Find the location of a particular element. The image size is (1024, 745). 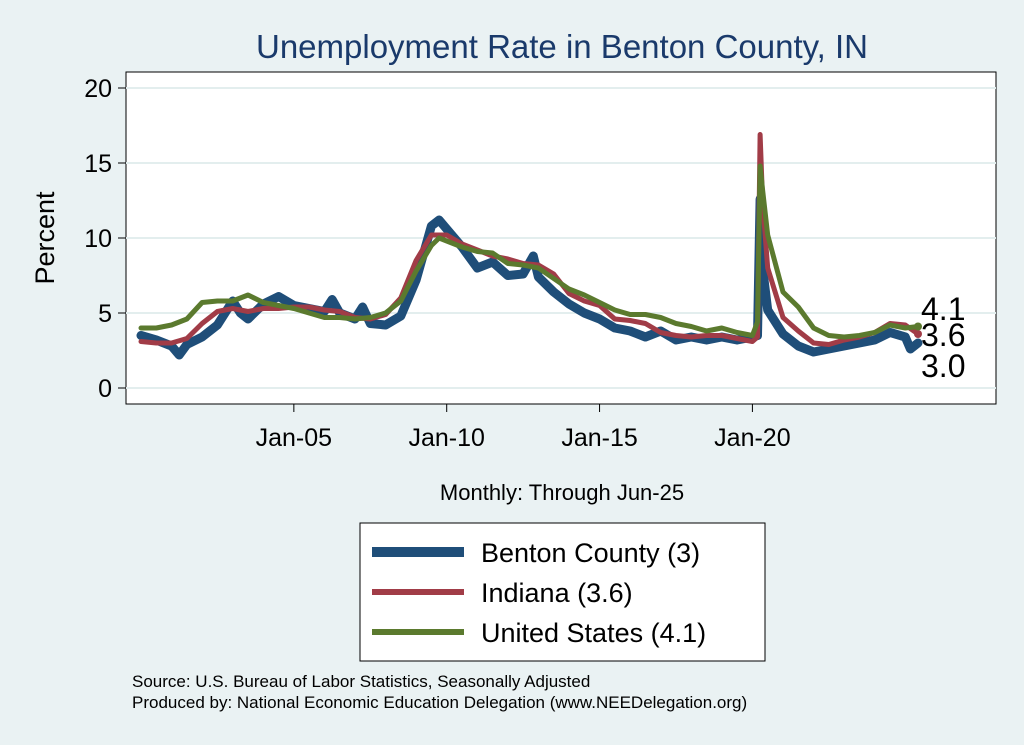

x-axis-label: Monthly: Through Jun-25 is located at coordinates (562, 492).